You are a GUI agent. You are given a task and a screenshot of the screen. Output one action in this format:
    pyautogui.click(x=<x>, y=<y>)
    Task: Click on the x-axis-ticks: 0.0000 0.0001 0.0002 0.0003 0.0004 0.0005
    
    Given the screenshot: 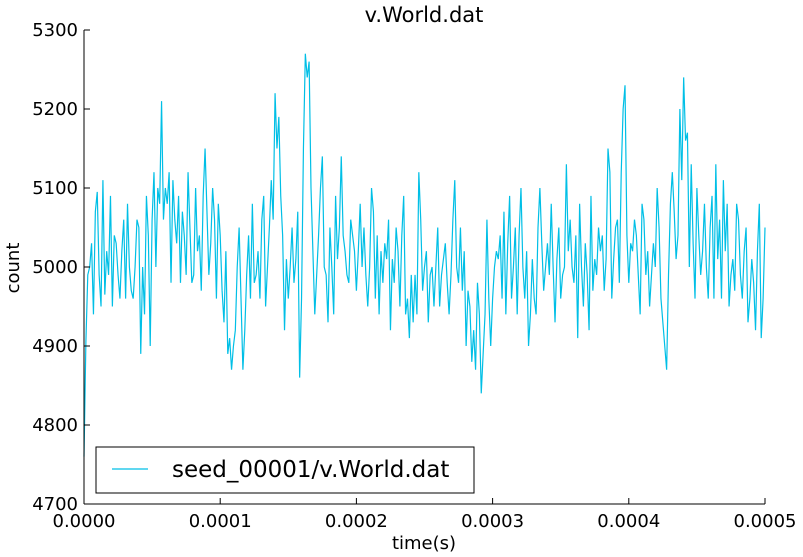 What is the action you would take?
    pyautogui.click(x=425, y=515)
    